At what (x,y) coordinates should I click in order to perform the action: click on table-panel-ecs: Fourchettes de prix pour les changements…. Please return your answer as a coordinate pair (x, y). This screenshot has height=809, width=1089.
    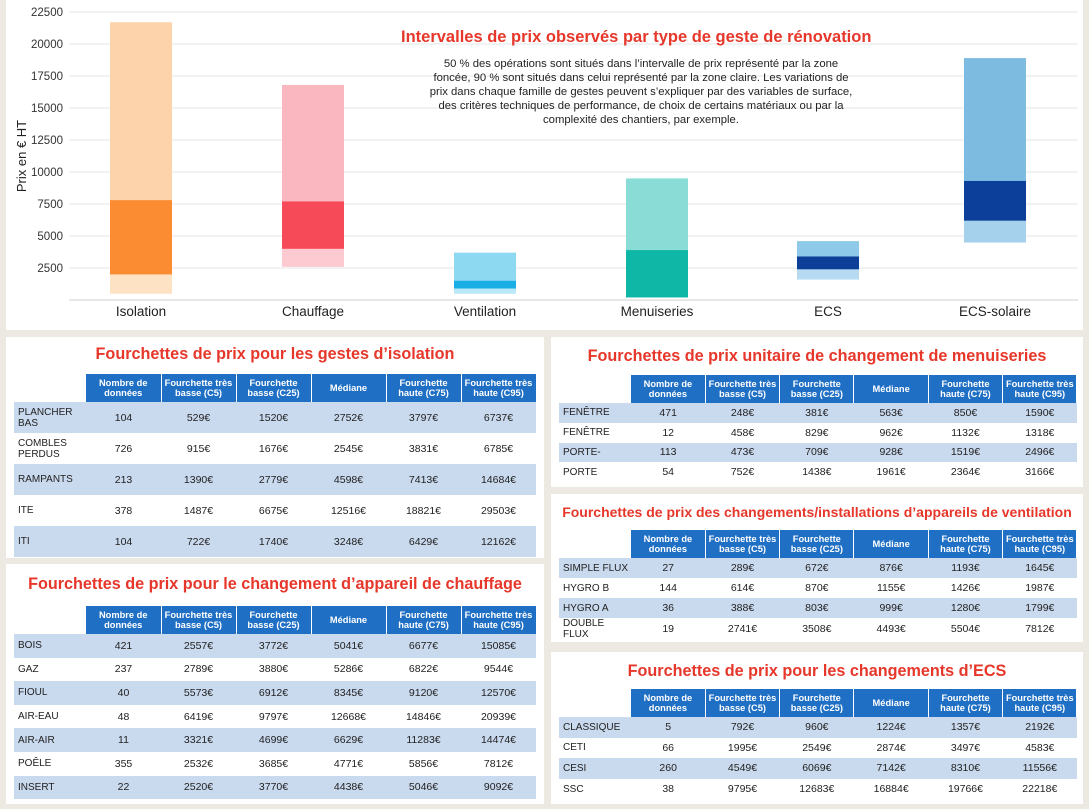
    Looking at the image, I should click on (817, 728).